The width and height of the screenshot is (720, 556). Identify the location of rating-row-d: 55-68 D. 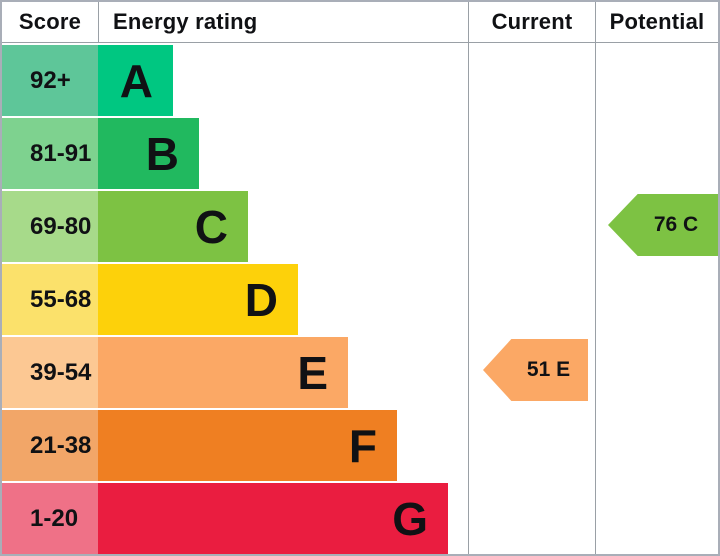
(360, 298).